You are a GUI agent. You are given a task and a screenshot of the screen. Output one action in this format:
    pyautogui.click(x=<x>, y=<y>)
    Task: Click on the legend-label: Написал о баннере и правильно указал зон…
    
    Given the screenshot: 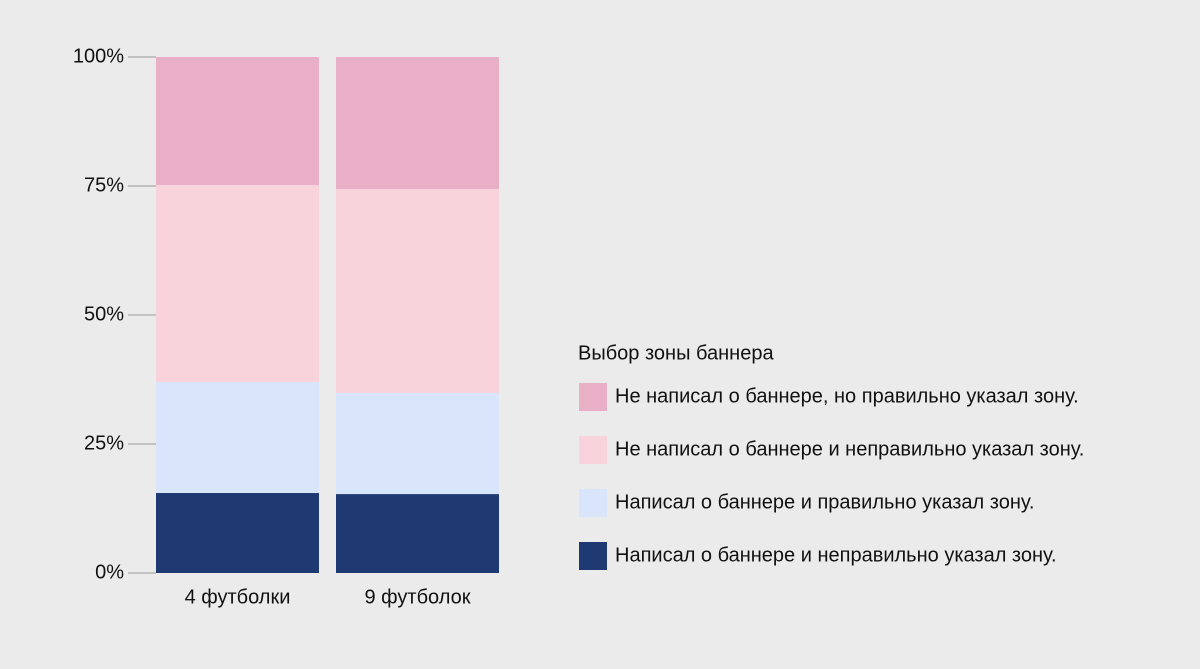 What is the action you would take?
    pyautogui.click(x=824, y=502)
    